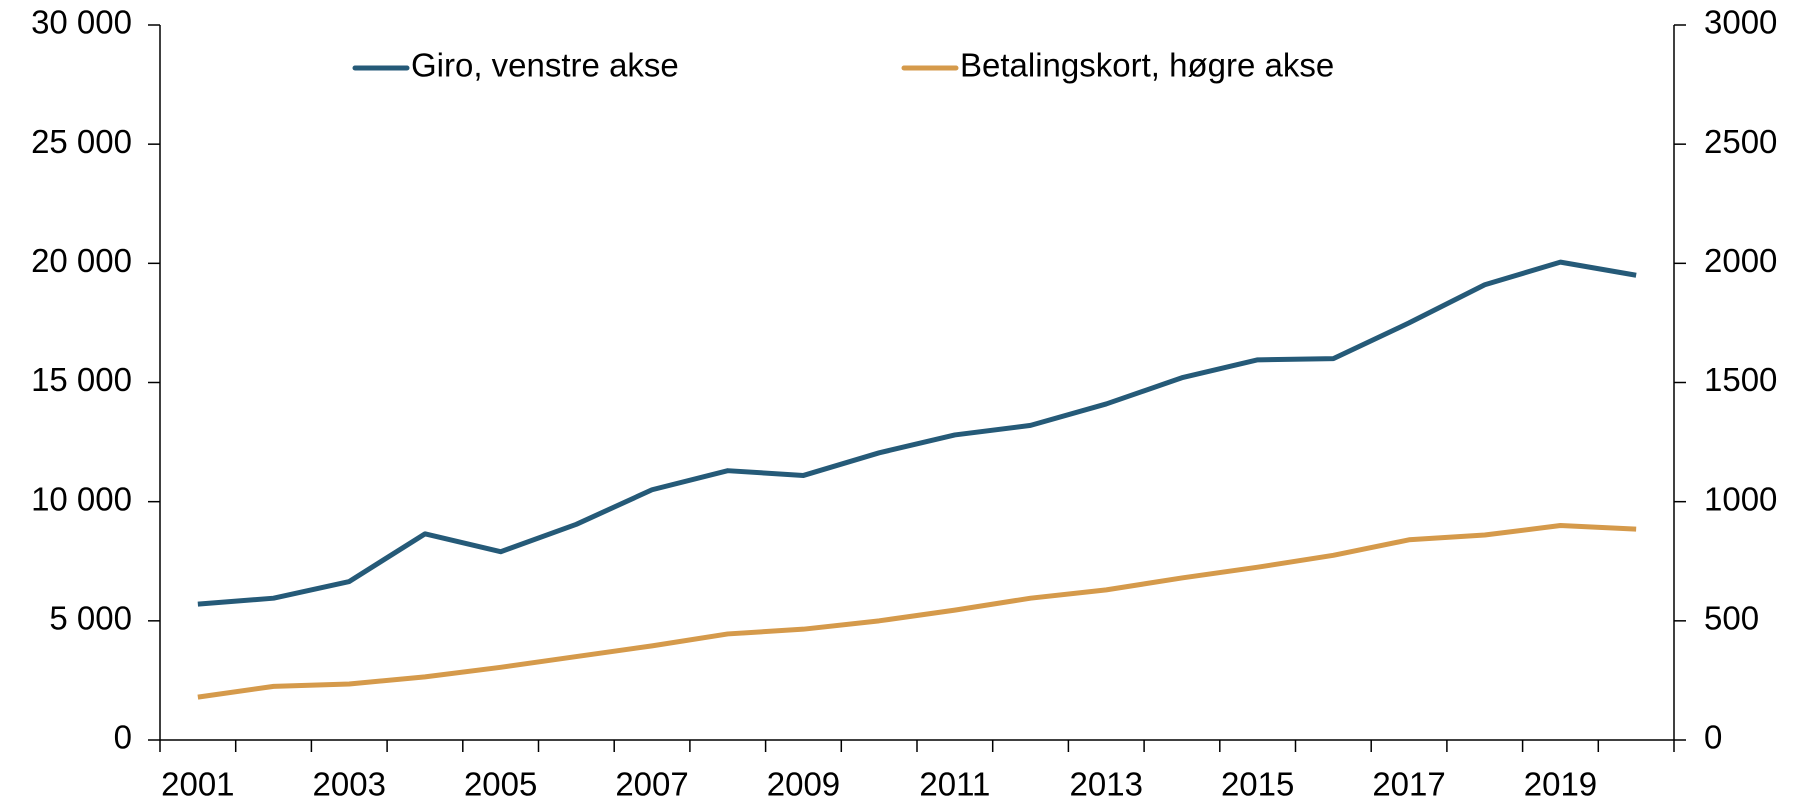 Image resolution: width=1795 pixels, height=802 pixels. I want to click on x-tick-label: 2001, so click(197, 784).